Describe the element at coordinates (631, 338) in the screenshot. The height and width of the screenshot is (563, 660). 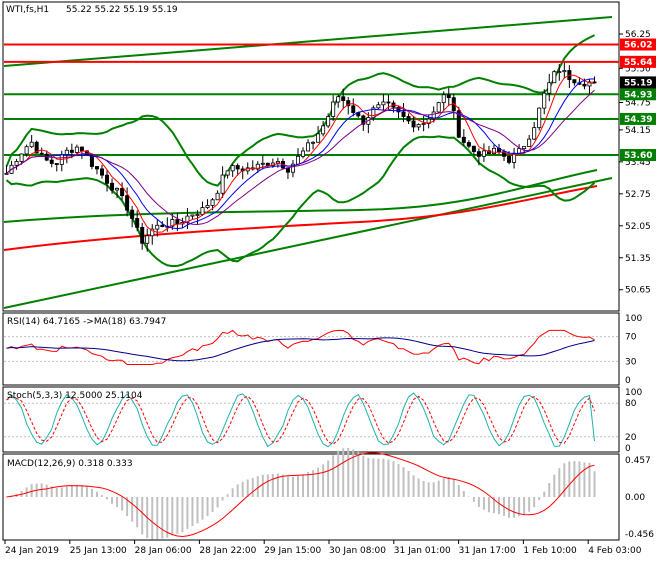
I see `rsi-tick-label: 70` at that location.